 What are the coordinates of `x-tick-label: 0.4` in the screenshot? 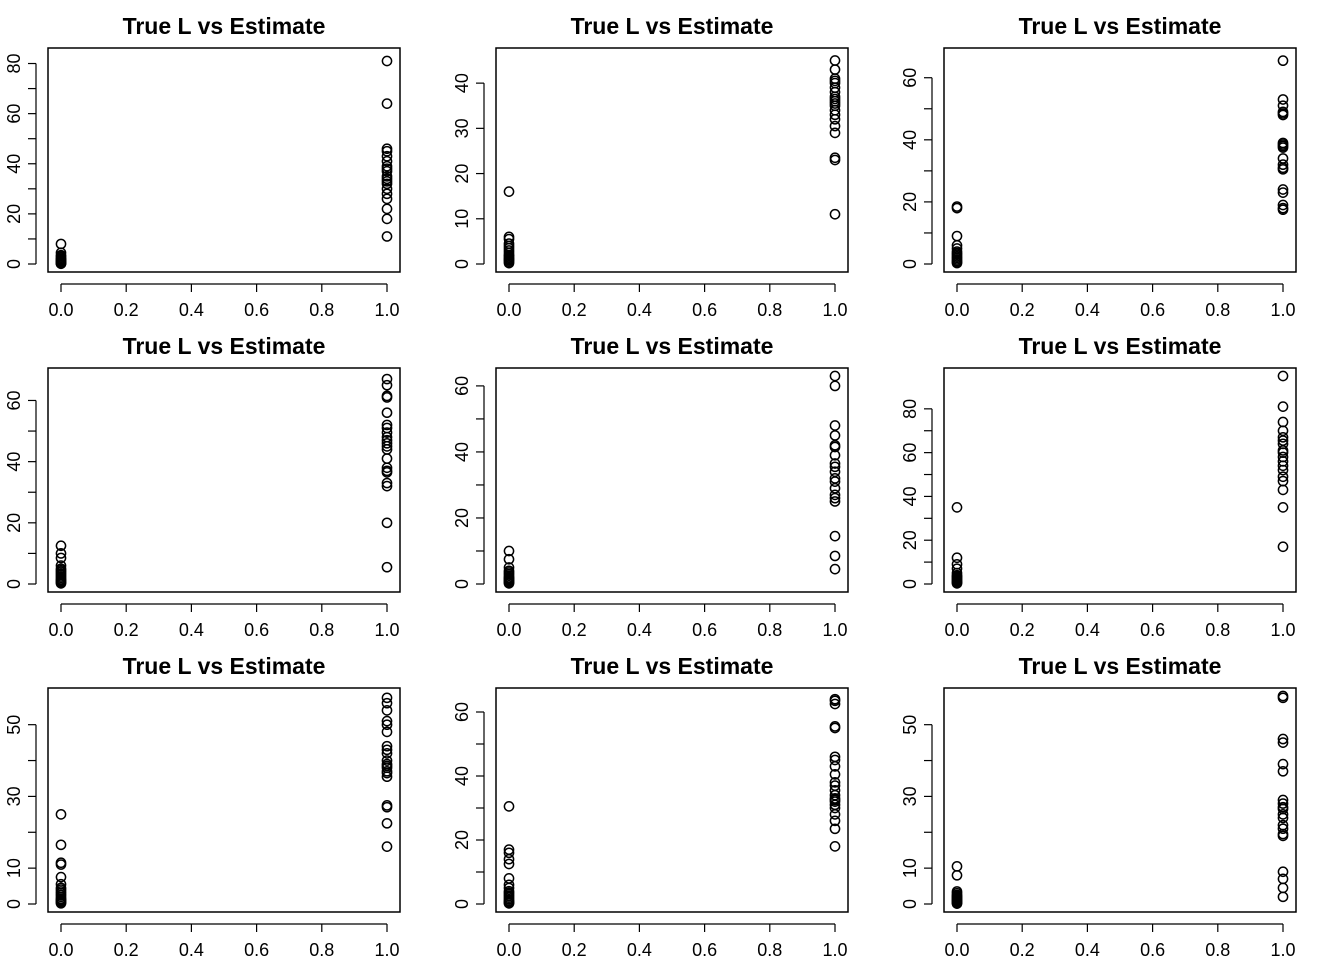 It's located at (191, 950).